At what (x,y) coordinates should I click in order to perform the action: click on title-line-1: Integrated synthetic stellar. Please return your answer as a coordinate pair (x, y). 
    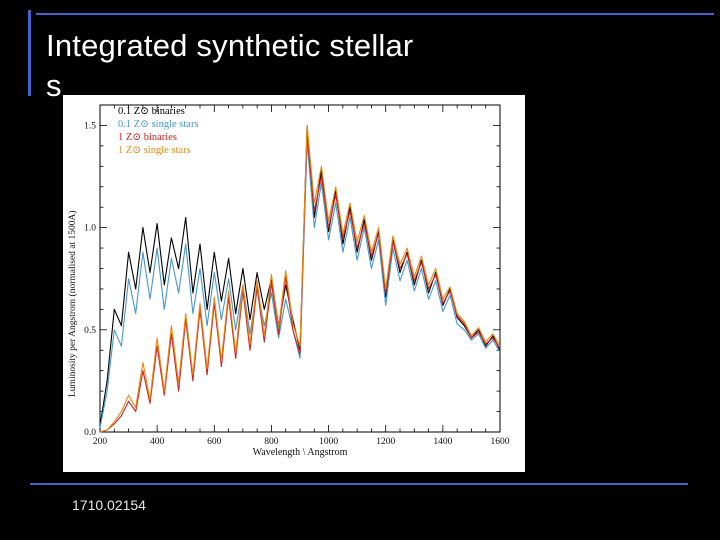
    Looking at the image, I should click on (230, 45).